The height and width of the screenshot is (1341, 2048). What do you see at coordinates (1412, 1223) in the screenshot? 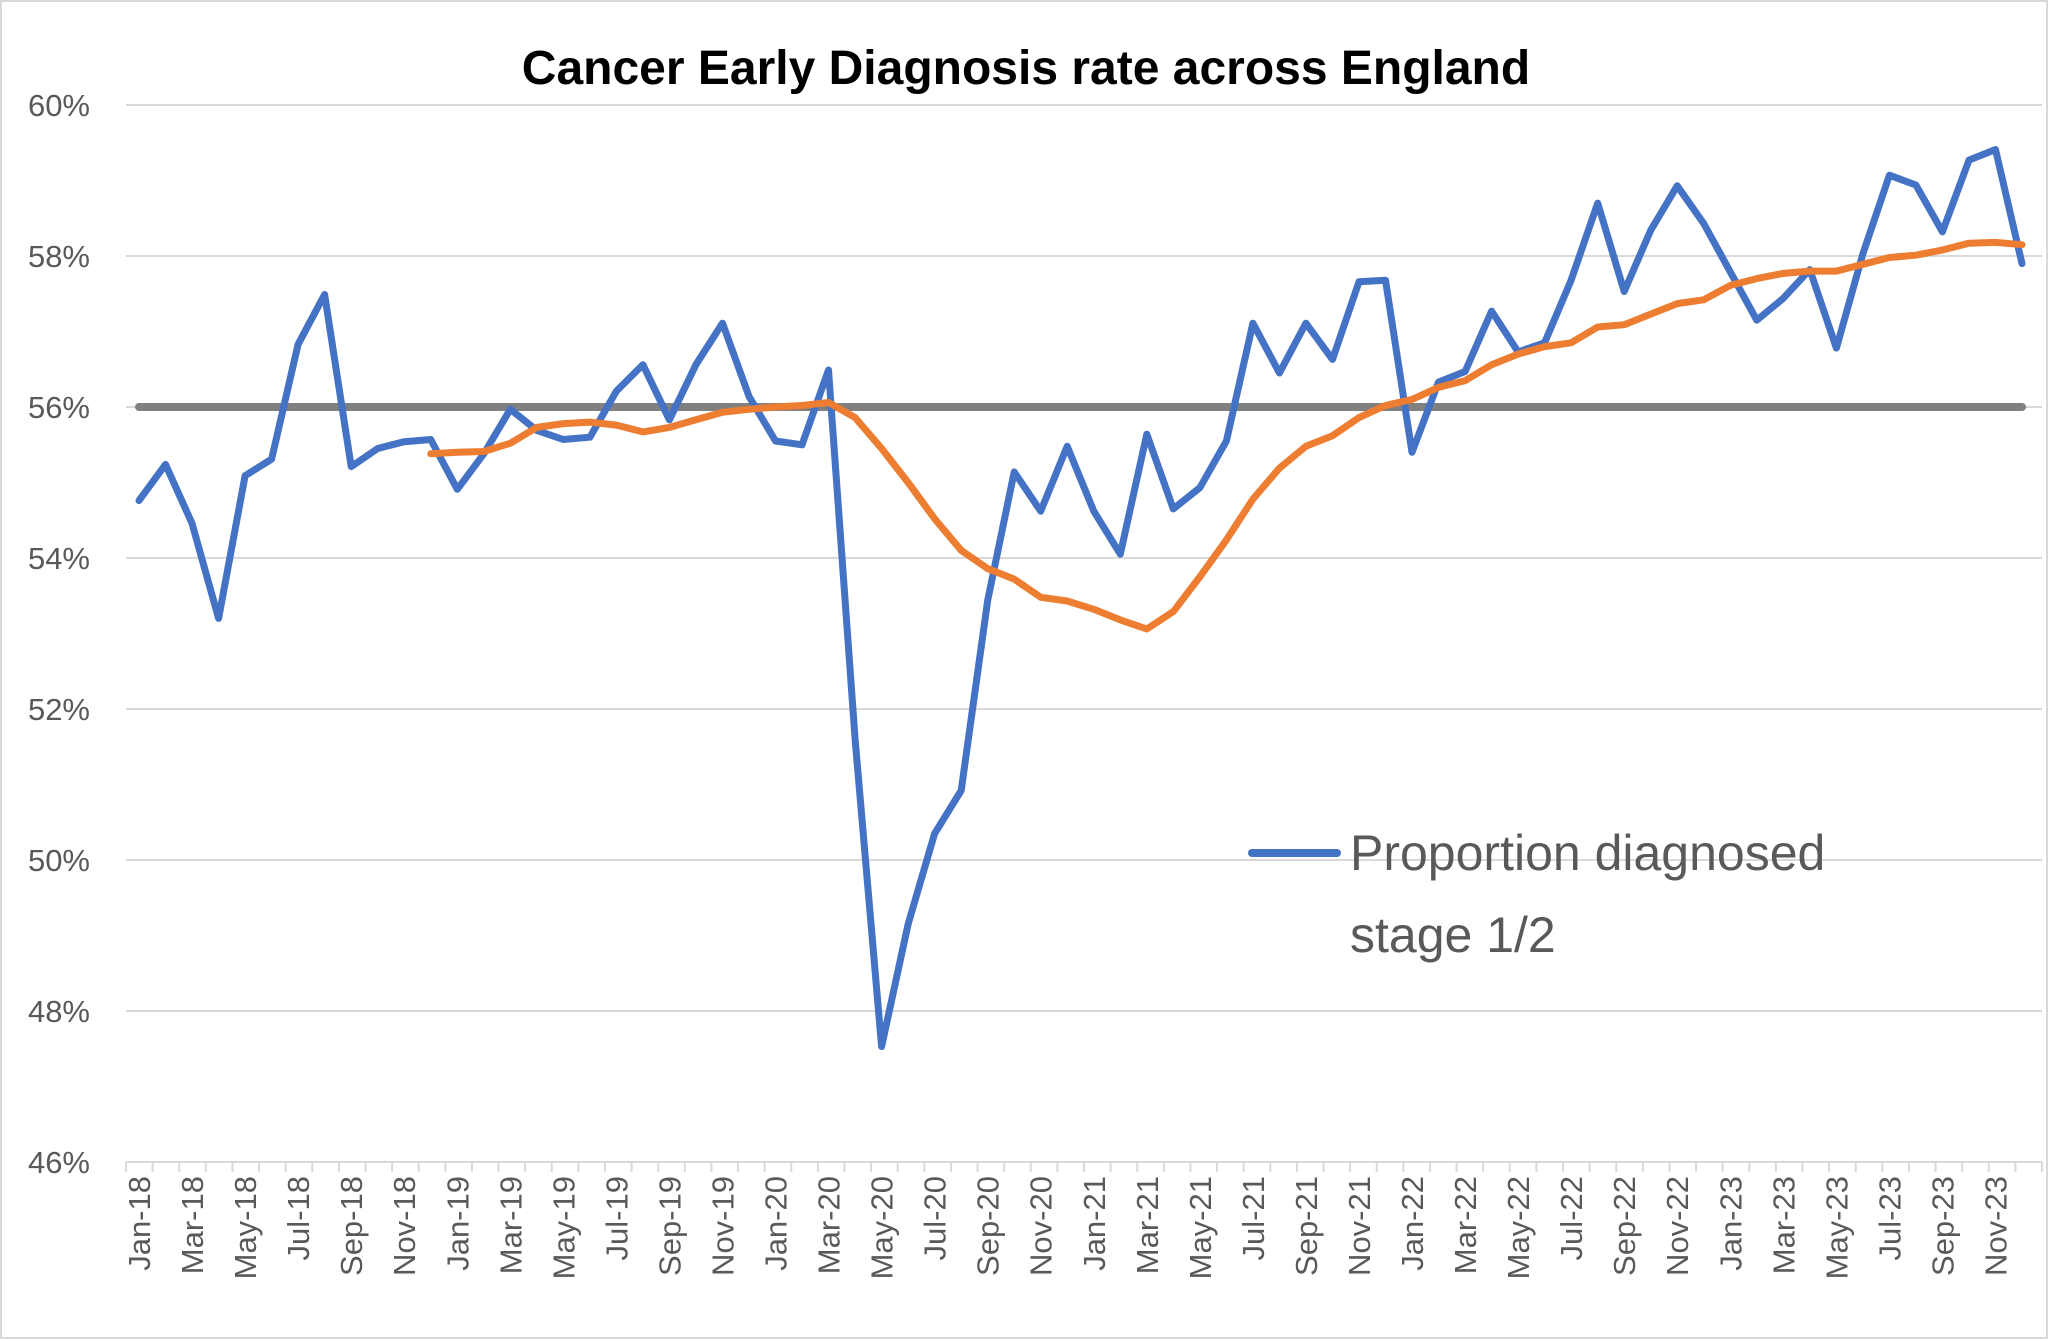
I see `x-tick-label: Jan-22` at bounding box center [1412, 1223].